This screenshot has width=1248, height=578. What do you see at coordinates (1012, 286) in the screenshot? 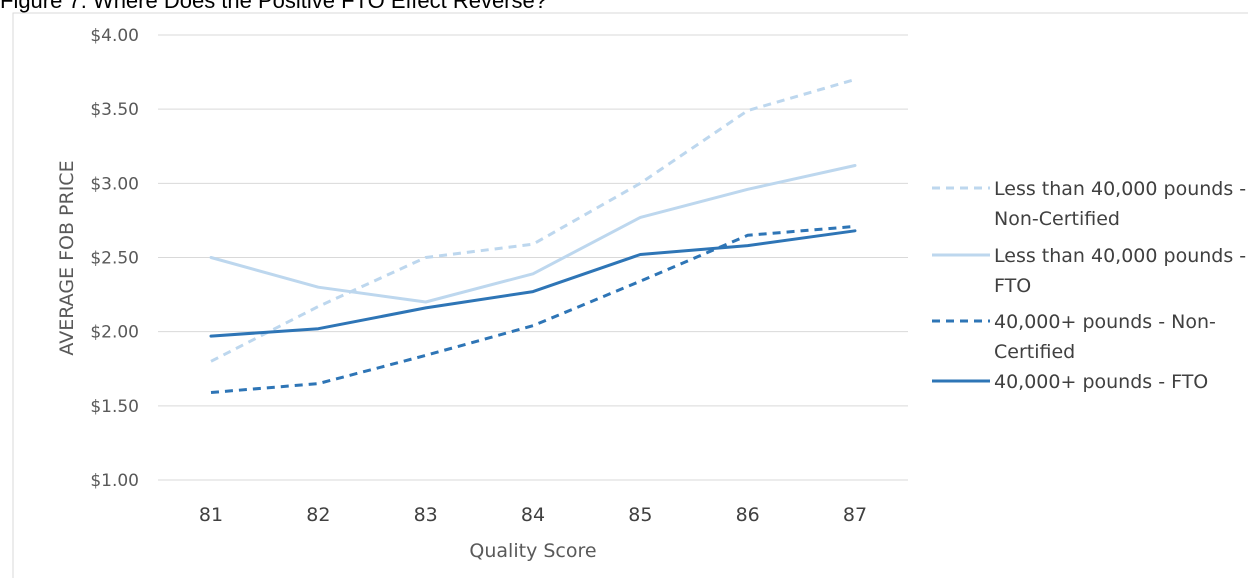
I see `legend-label: FTO` at bounding box center [1012, 286].